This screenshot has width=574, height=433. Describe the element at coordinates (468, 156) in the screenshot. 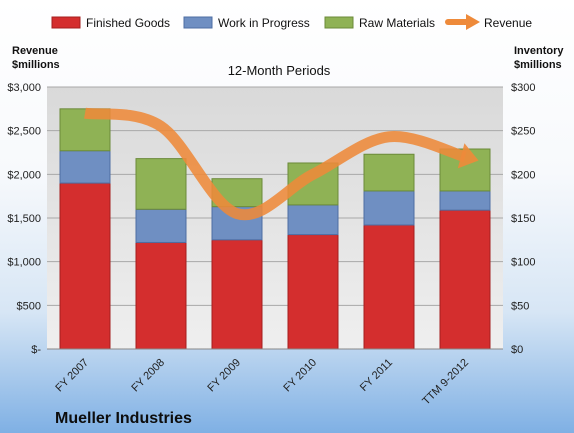

I see `revenue-arrowhead` at that location.